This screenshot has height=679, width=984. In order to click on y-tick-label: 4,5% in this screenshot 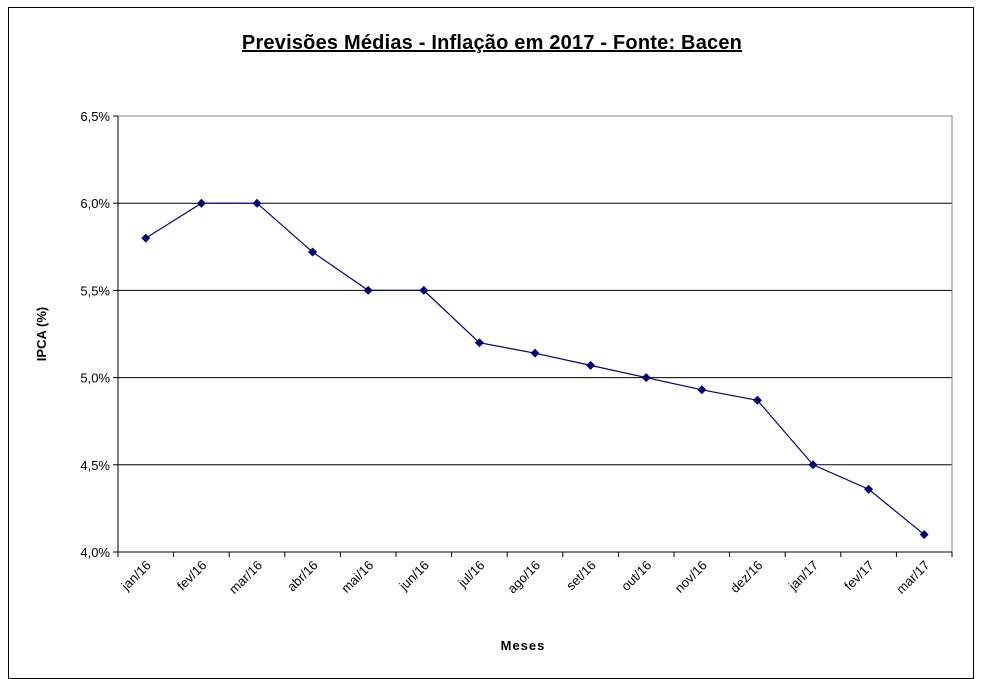, I will do `click(95, 465)`.